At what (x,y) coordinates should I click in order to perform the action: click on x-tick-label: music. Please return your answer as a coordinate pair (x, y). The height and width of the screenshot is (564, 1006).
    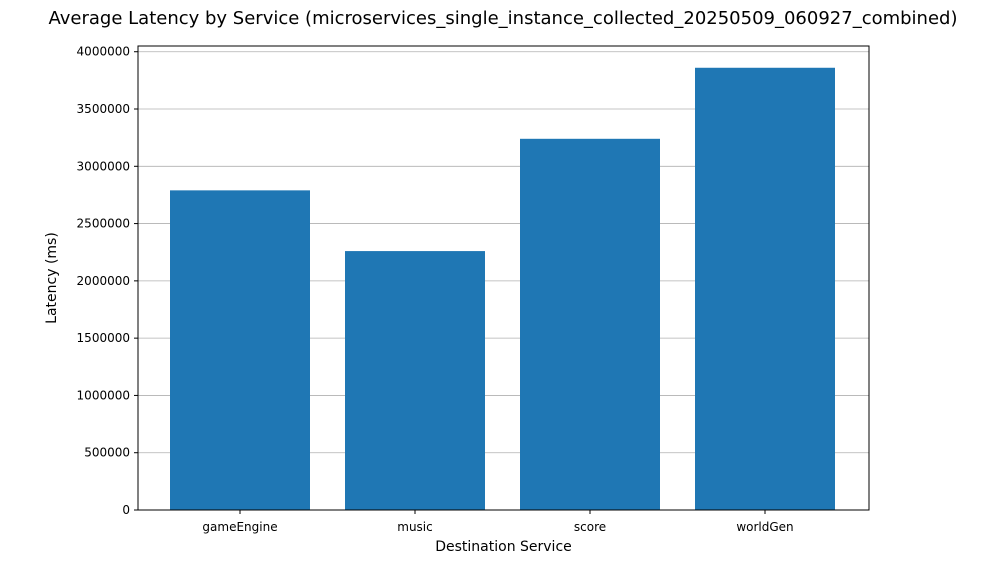
    Looking at the image, I should click on (414, 527).